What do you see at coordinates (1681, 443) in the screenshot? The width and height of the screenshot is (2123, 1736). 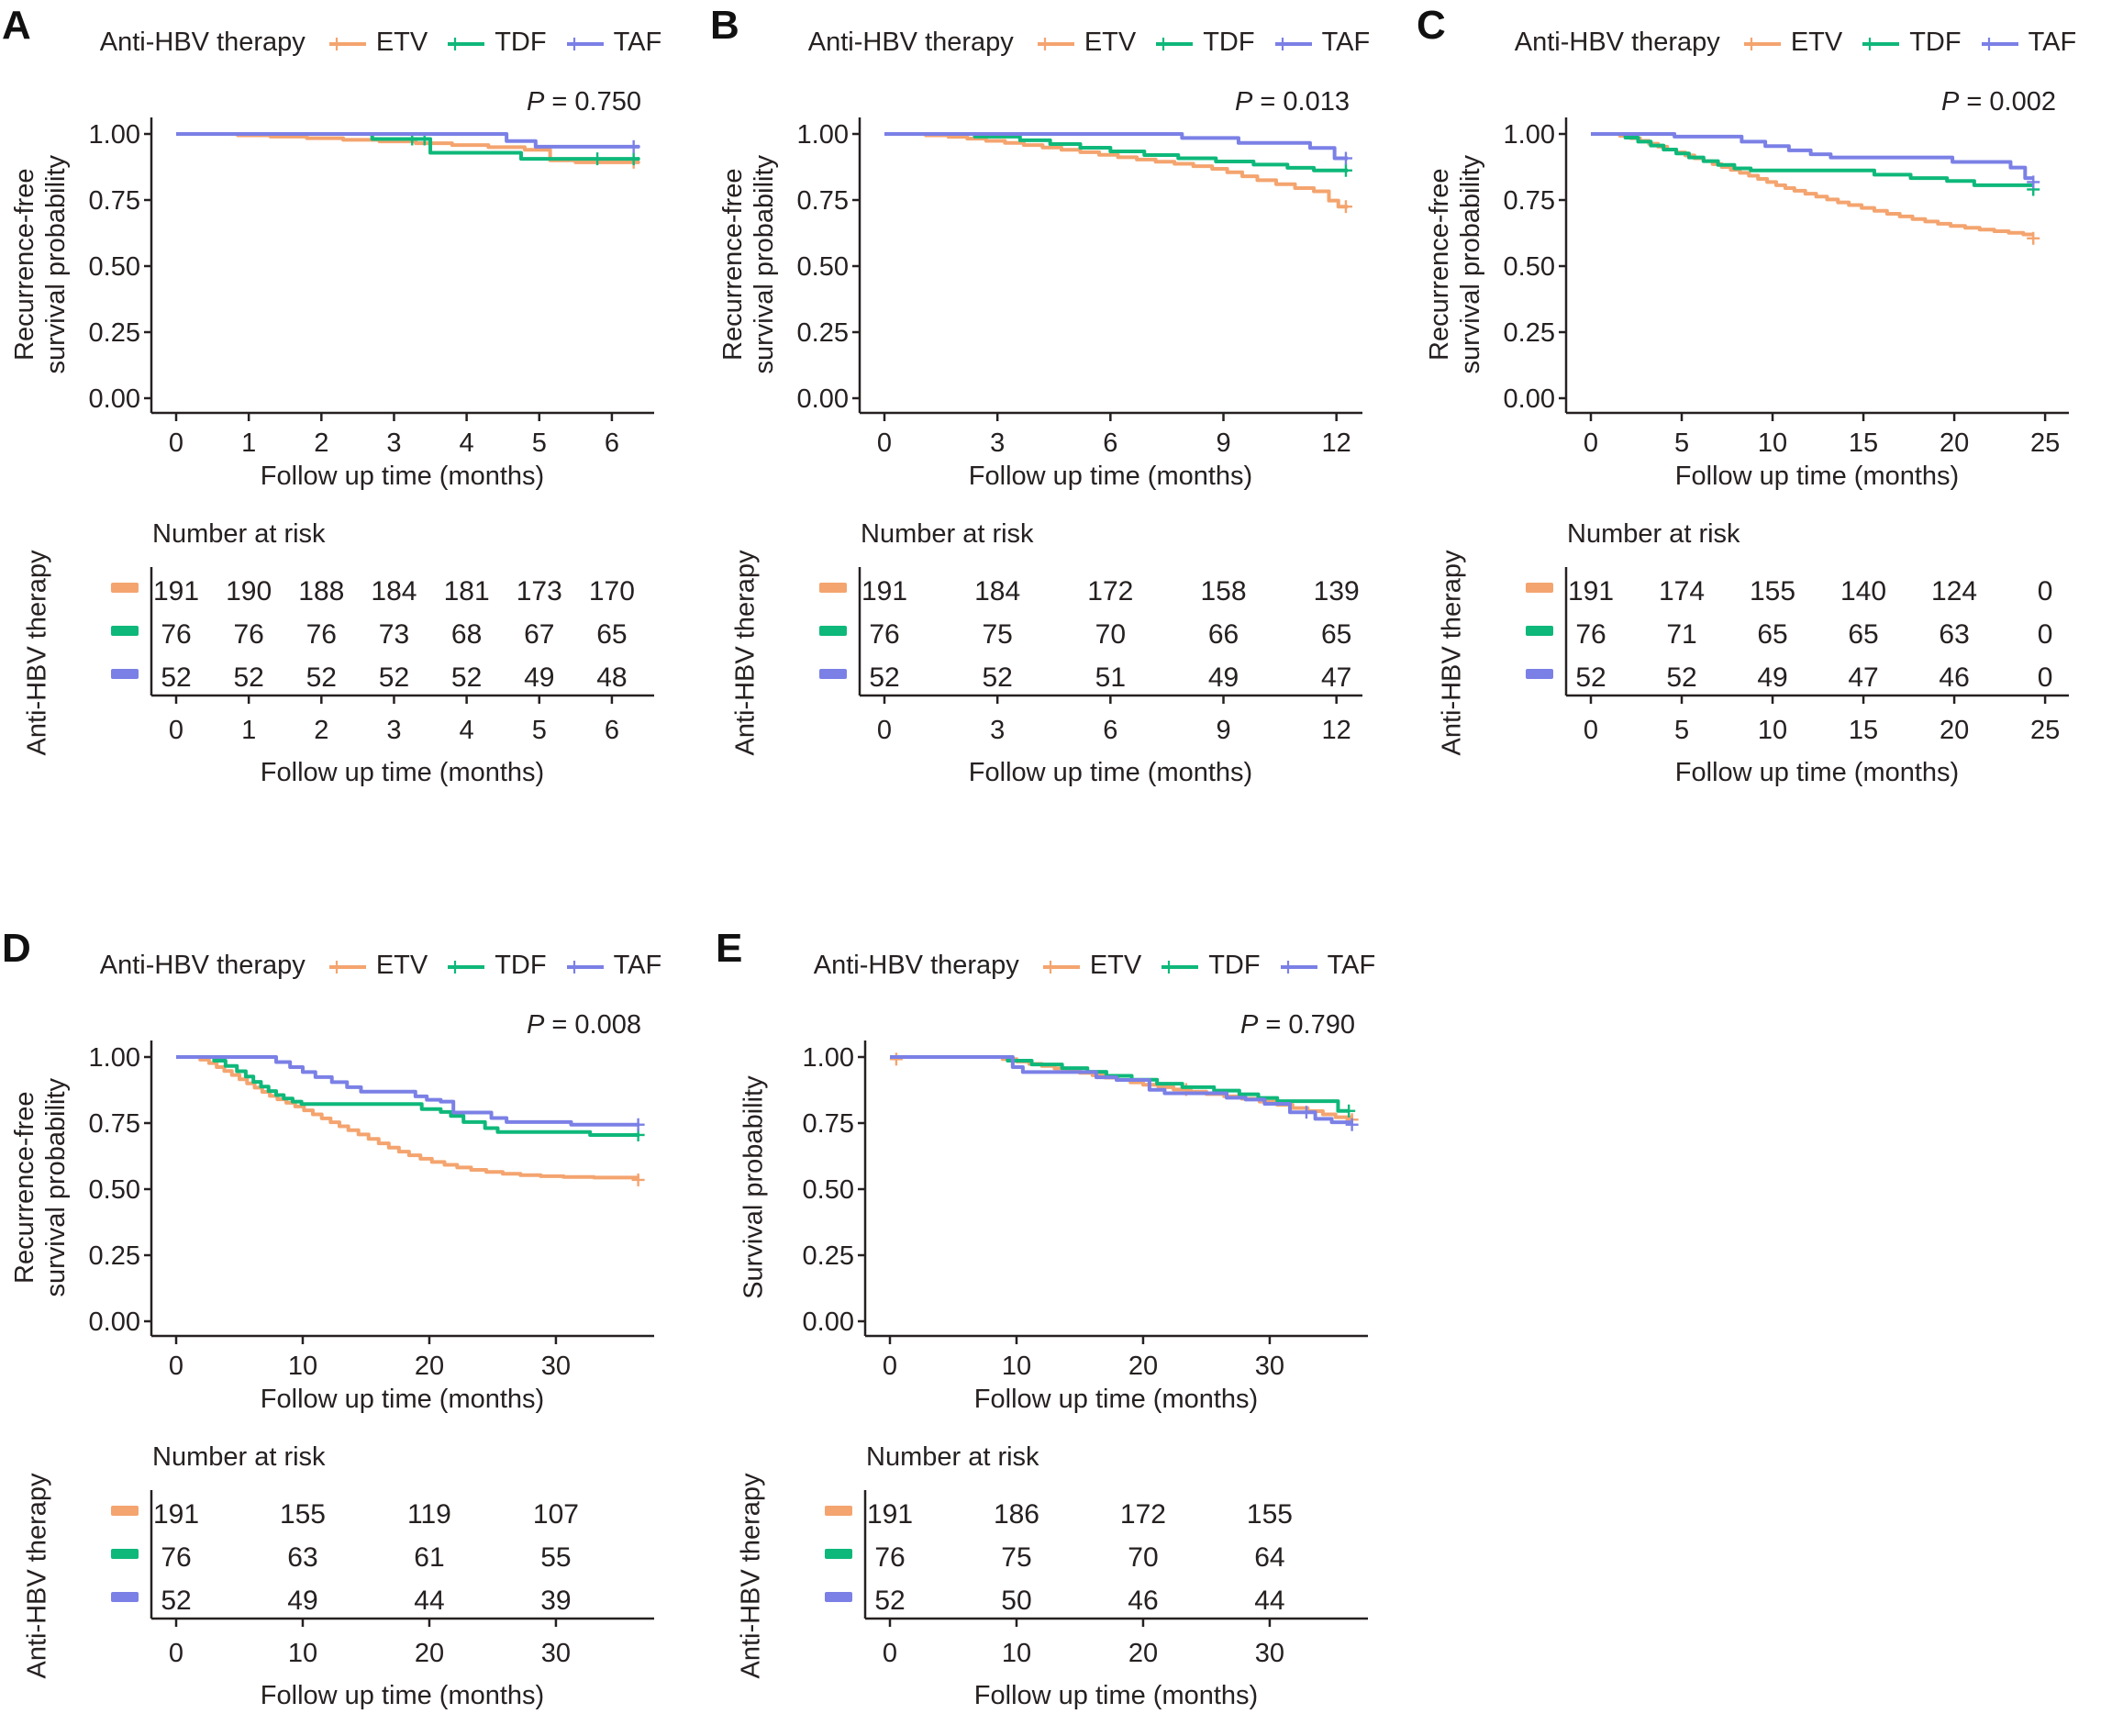 I see `x-tick-label: 5` at bounding box center [1681, 443].